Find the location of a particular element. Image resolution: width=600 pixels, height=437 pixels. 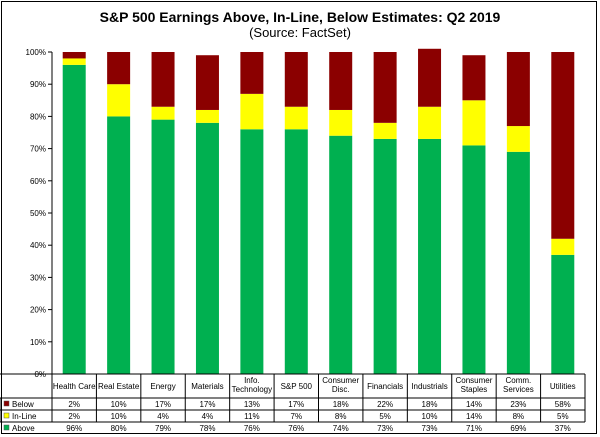

category-label: Utilities is located at coordinates (563, 386).